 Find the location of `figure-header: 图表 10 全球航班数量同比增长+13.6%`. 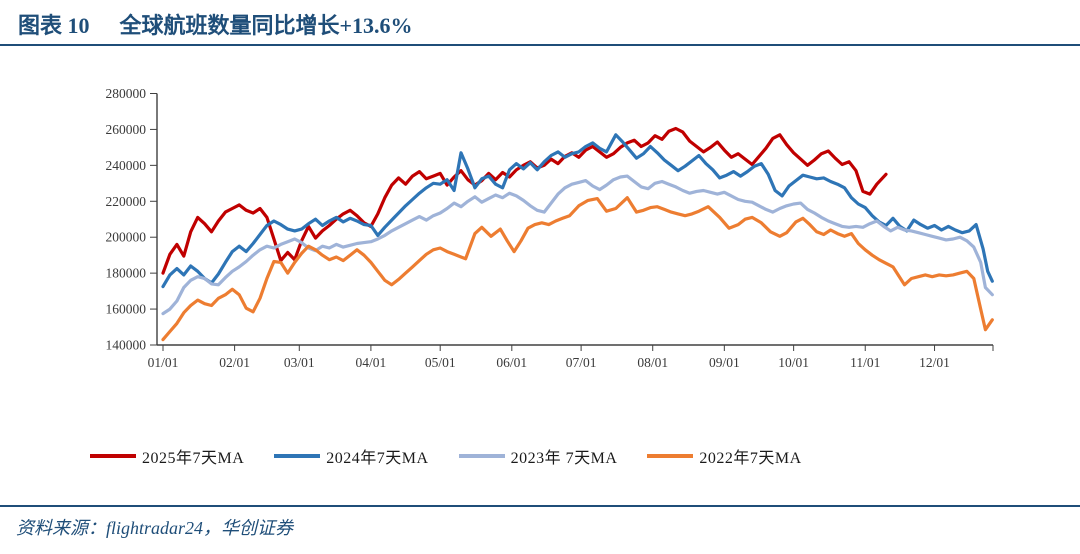

figure-header: 图表 10 全球航班数量同比增长+13.6% is located at coordinates (215, 24).